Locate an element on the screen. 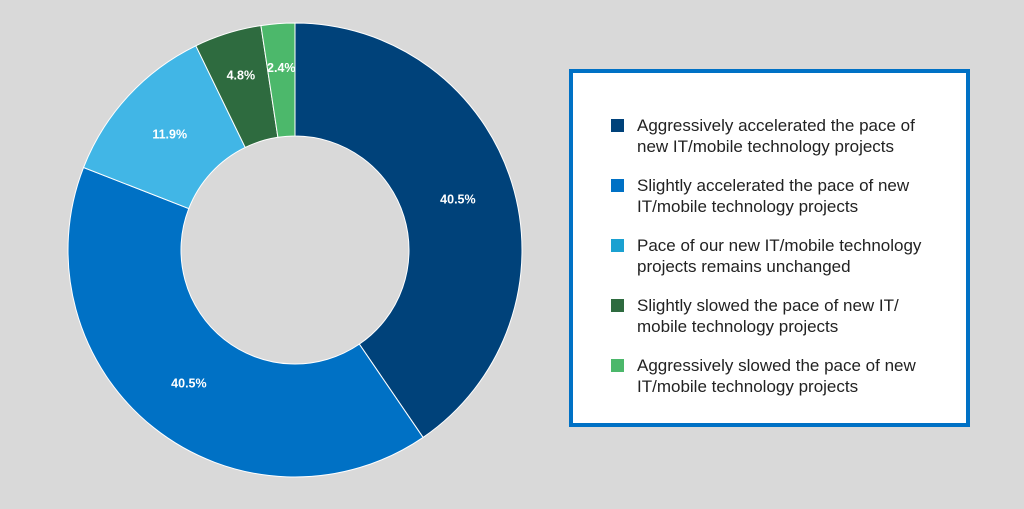  legend-label-line: mobile technology projects is located at coordinates (738, 326).